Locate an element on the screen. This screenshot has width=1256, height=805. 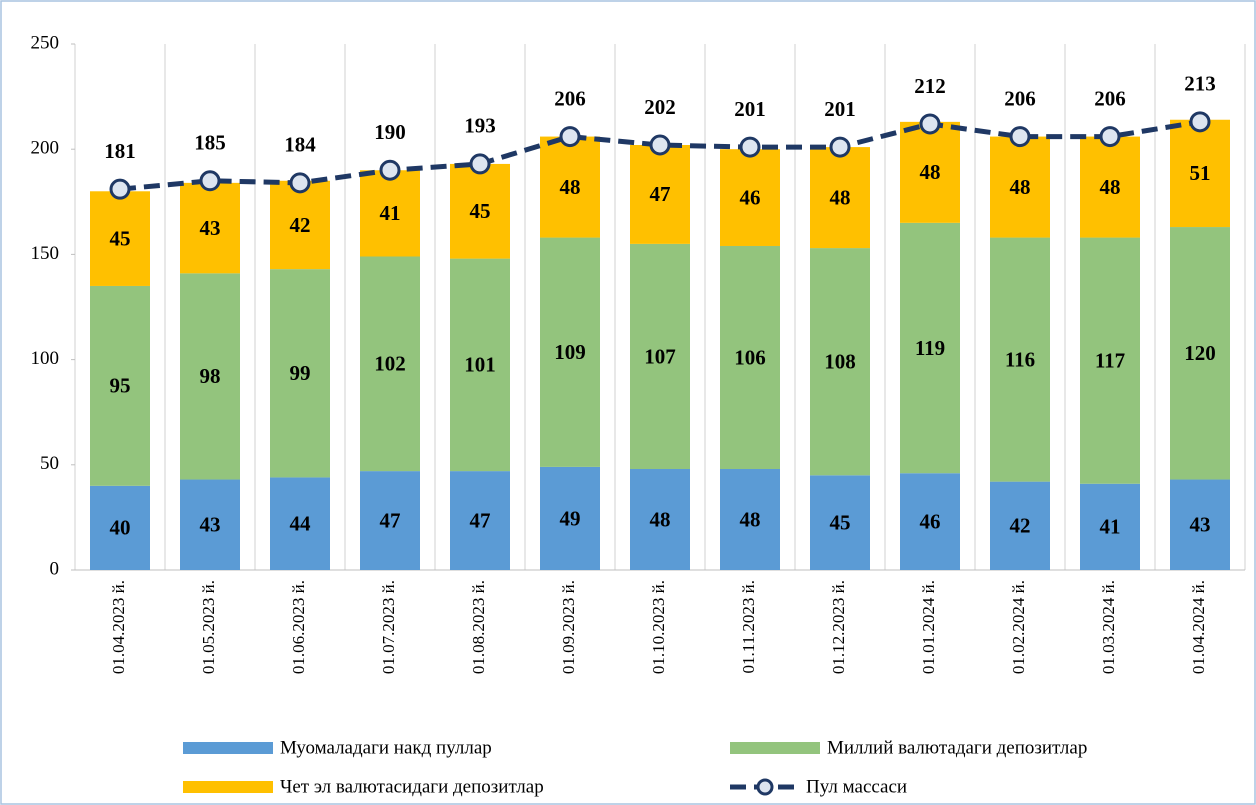
data-label: 51 is located at coordinates (1200, 173).